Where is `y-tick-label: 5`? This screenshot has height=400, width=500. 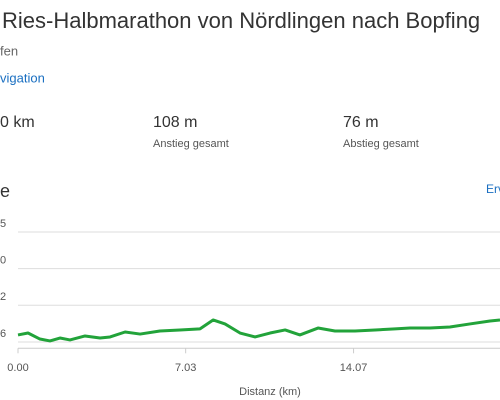
y-tick-label: 5 is located at coordinates (3, 224).